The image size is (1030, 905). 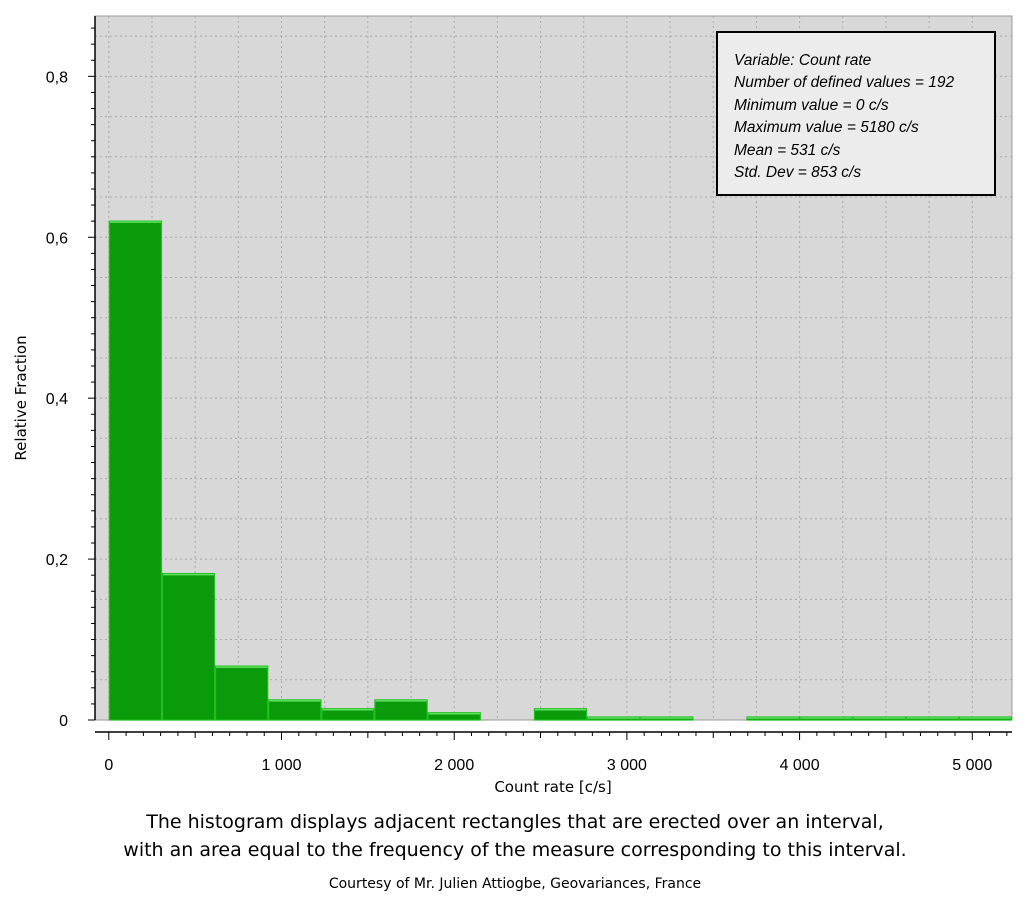 What do you see at coordinates (63, 721) in the screenshot?
I see `y-tick-label: 0` at bounding box center [63, 721].